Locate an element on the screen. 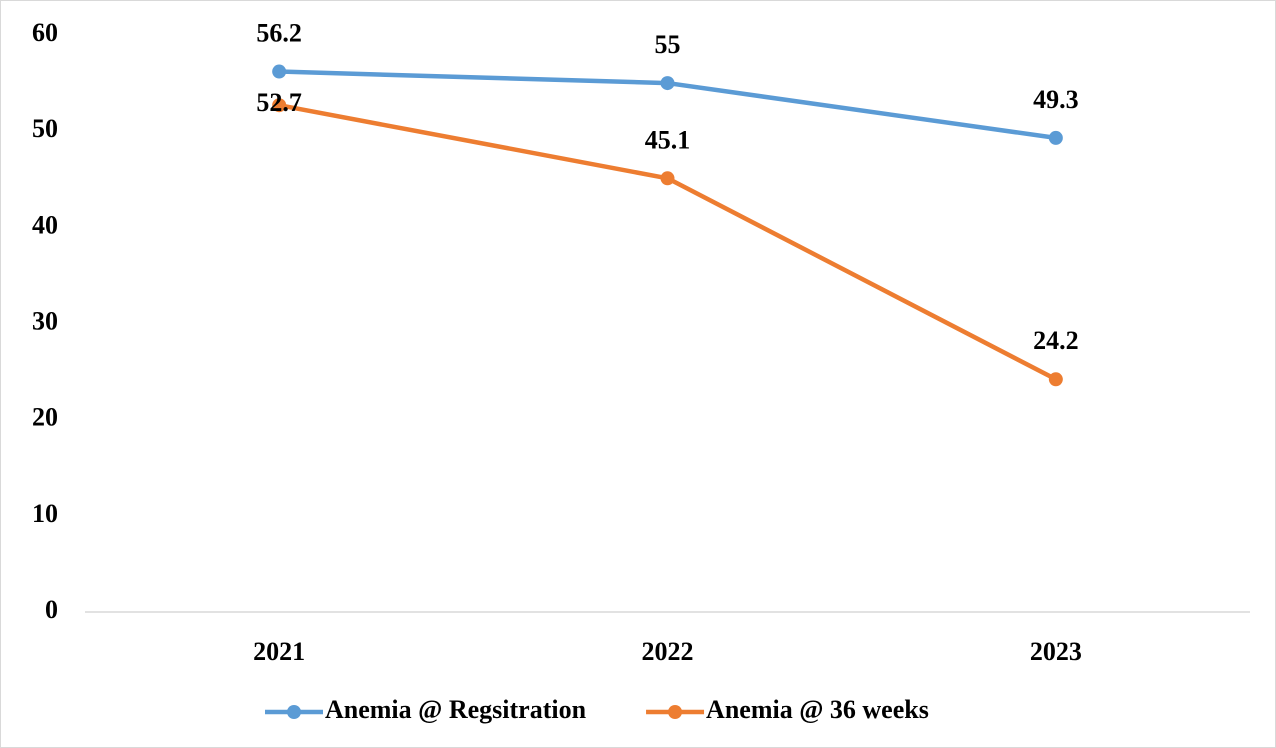 The image size is (1276, 748). y-tick-label: 30 is located at coordinates (45, 320).